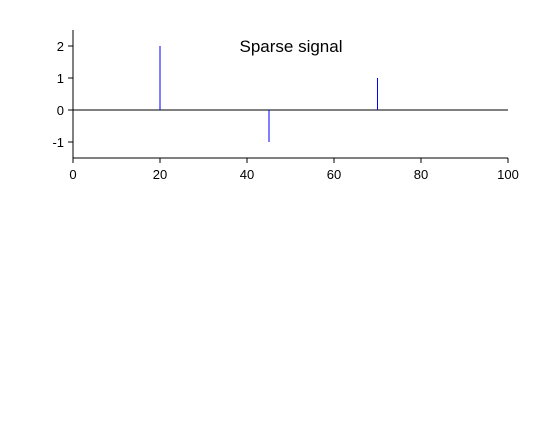 This screenshot has width=560, height=425. I want to click on x-tick-label: 80, so click(421, 174).